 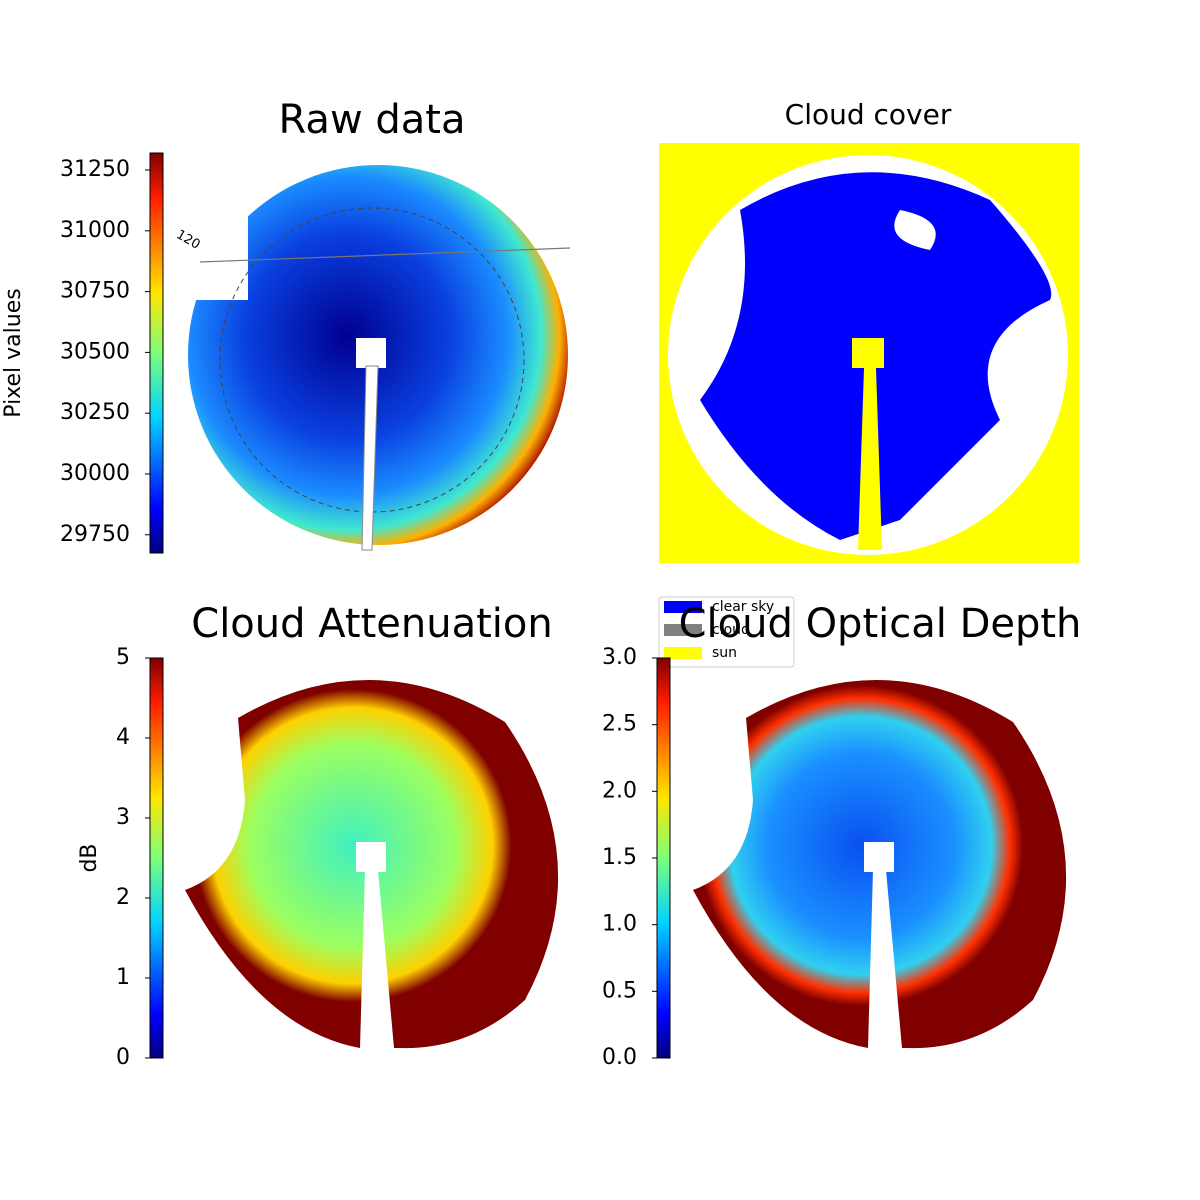 What do you see at coordinates (187, 239) in the screenshot?
I see `annotation: 120` at bounding box center [187, 239].